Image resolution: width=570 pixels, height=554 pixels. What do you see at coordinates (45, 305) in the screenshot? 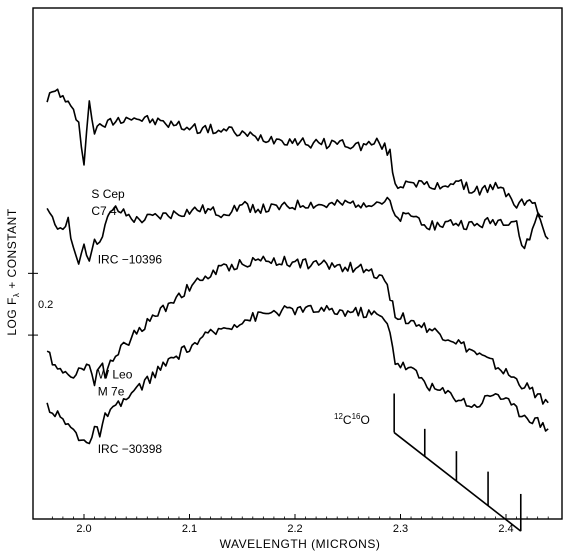
I see `scale-bar-label: 0.2` at bounding box center [45, 305].